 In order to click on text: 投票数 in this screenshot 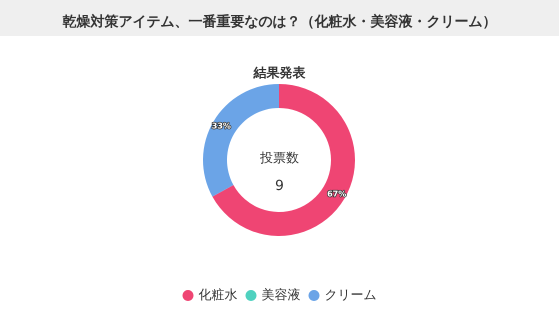, I will do `click(279, 158)`.